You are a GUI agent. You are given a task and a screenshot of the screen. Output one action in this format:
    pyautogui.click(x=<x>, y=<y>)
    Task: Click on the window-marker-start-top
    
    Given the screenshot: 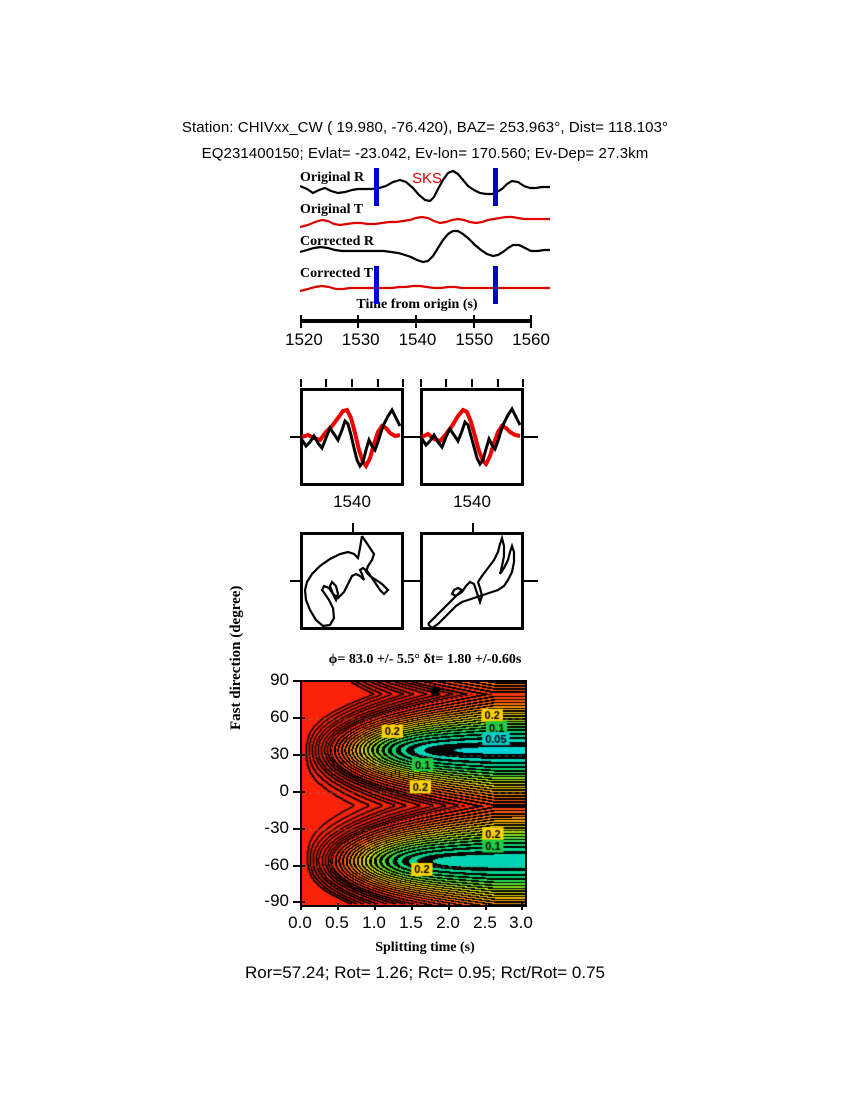 What is the action you would take?
    pyautogui.click(x=376, y=187)
    